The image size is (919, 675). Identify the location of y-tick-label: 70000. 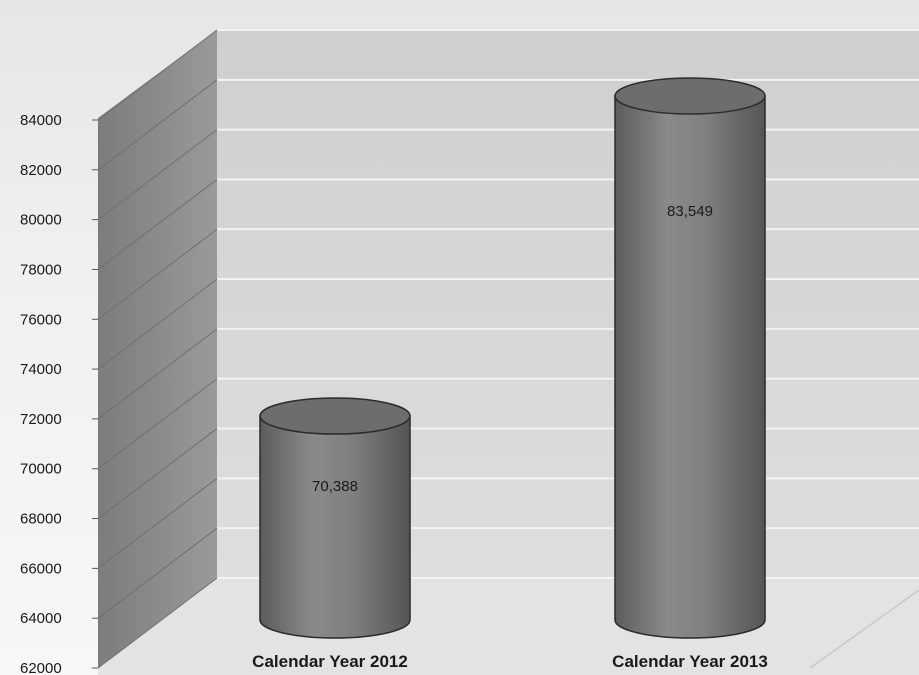
(41, 469).